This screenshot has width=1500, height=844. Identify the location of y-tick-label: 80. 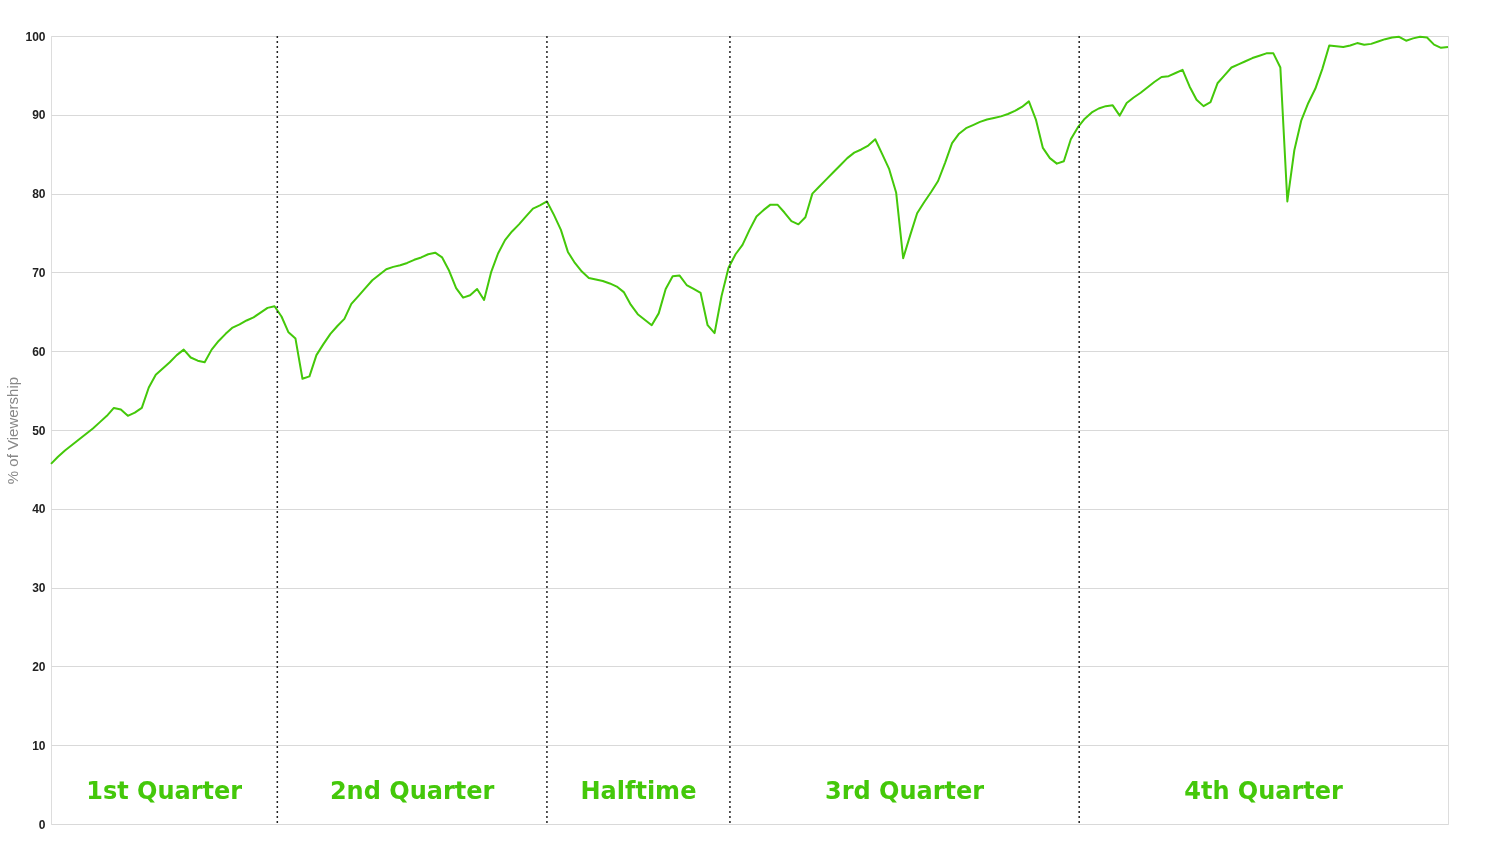
(39, 194).